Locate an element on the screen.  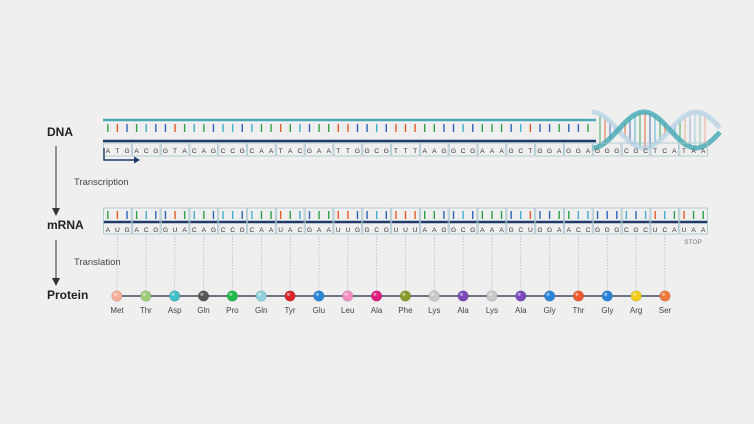
codon-links is located at coordinates (391, 262).